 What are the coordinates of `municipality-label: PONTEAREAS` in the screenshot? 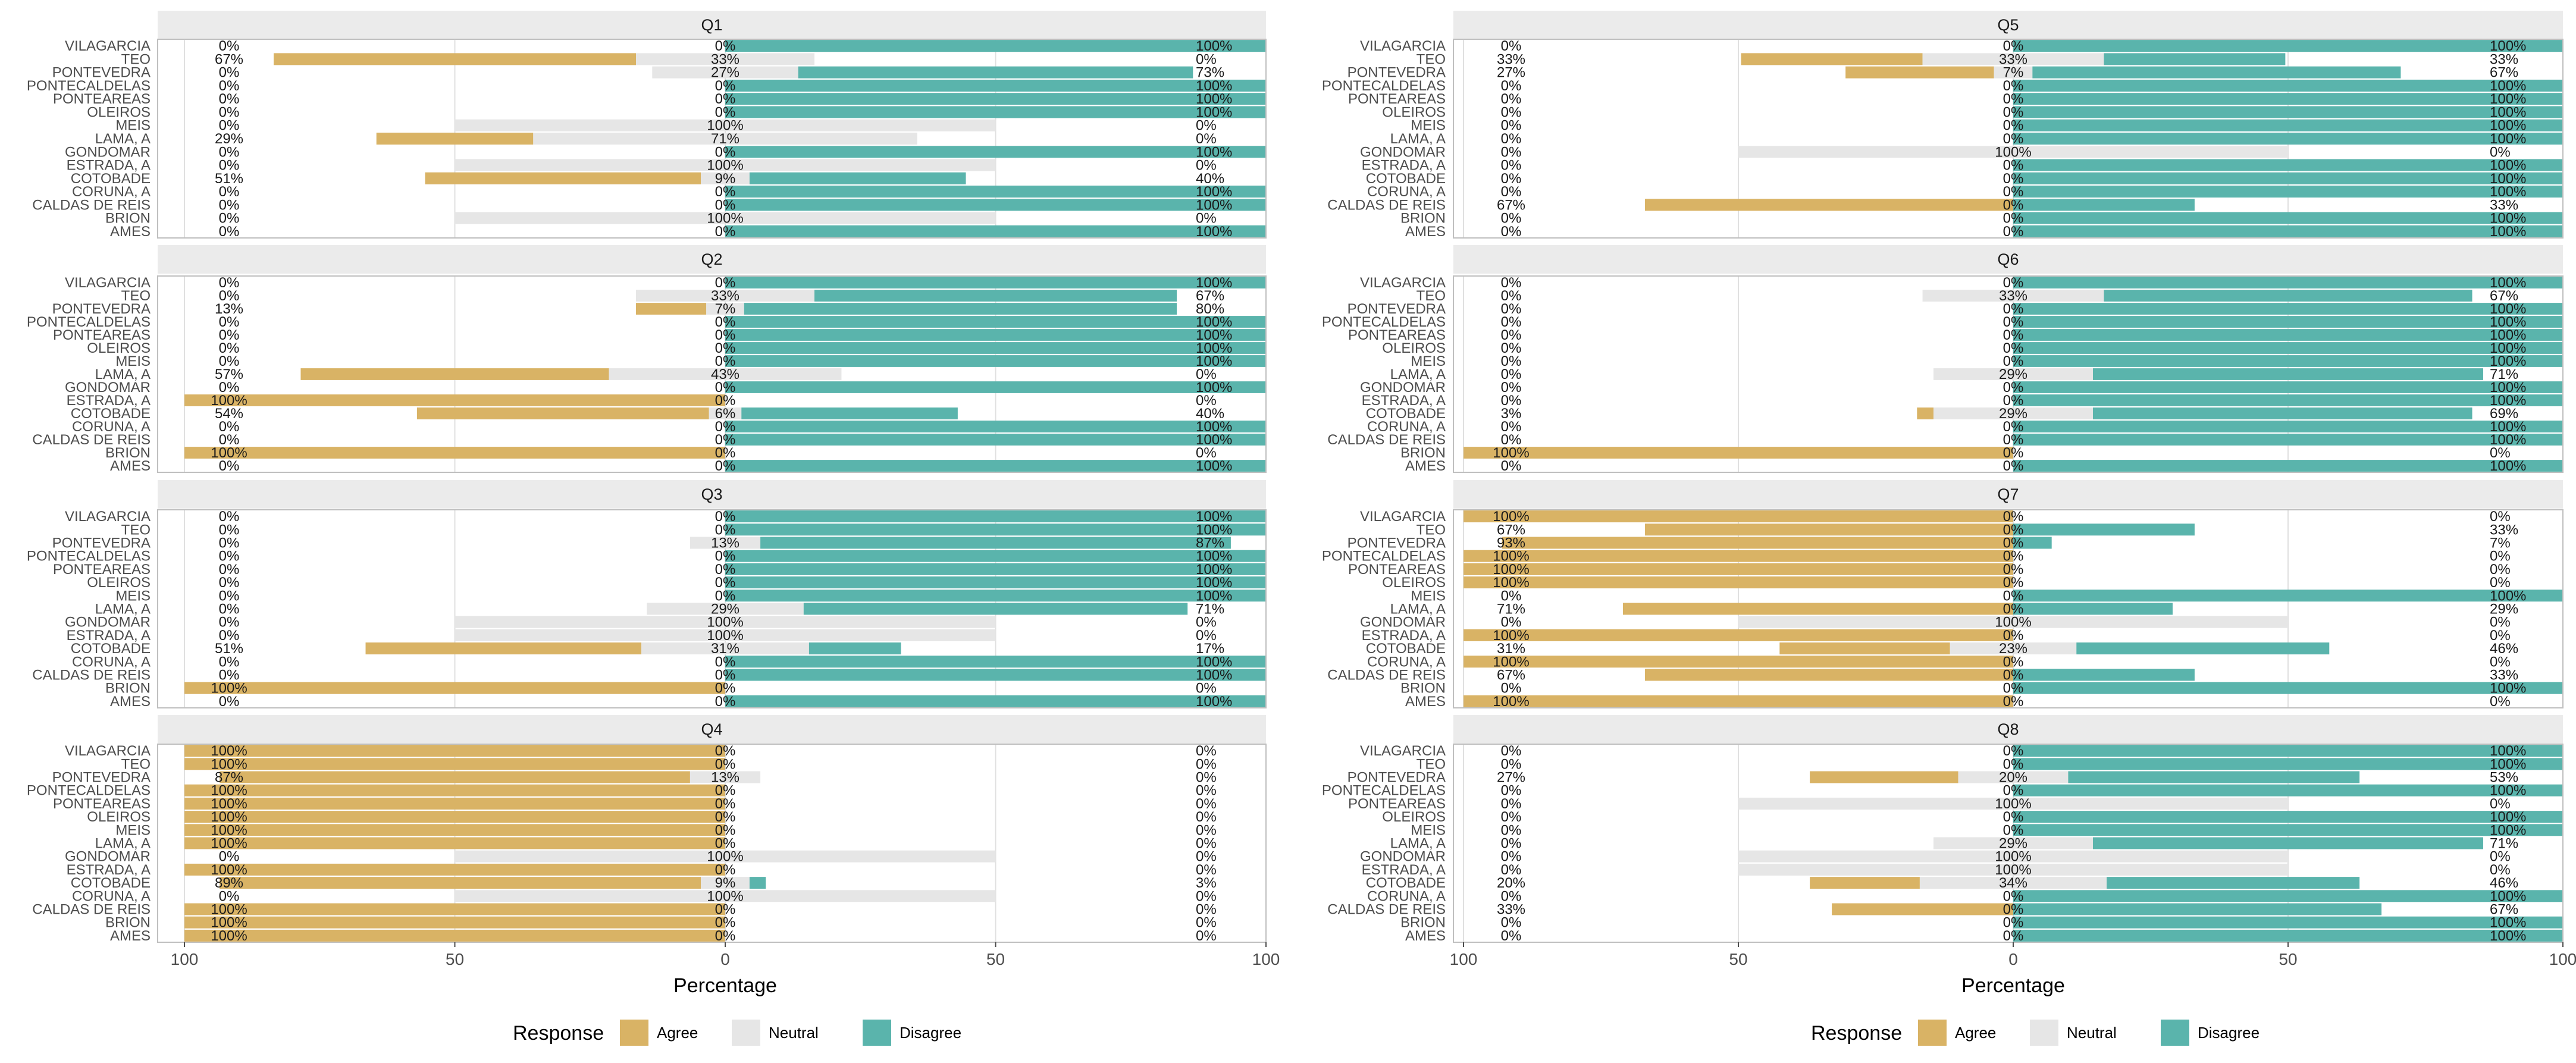 It's located at (1397, 335).